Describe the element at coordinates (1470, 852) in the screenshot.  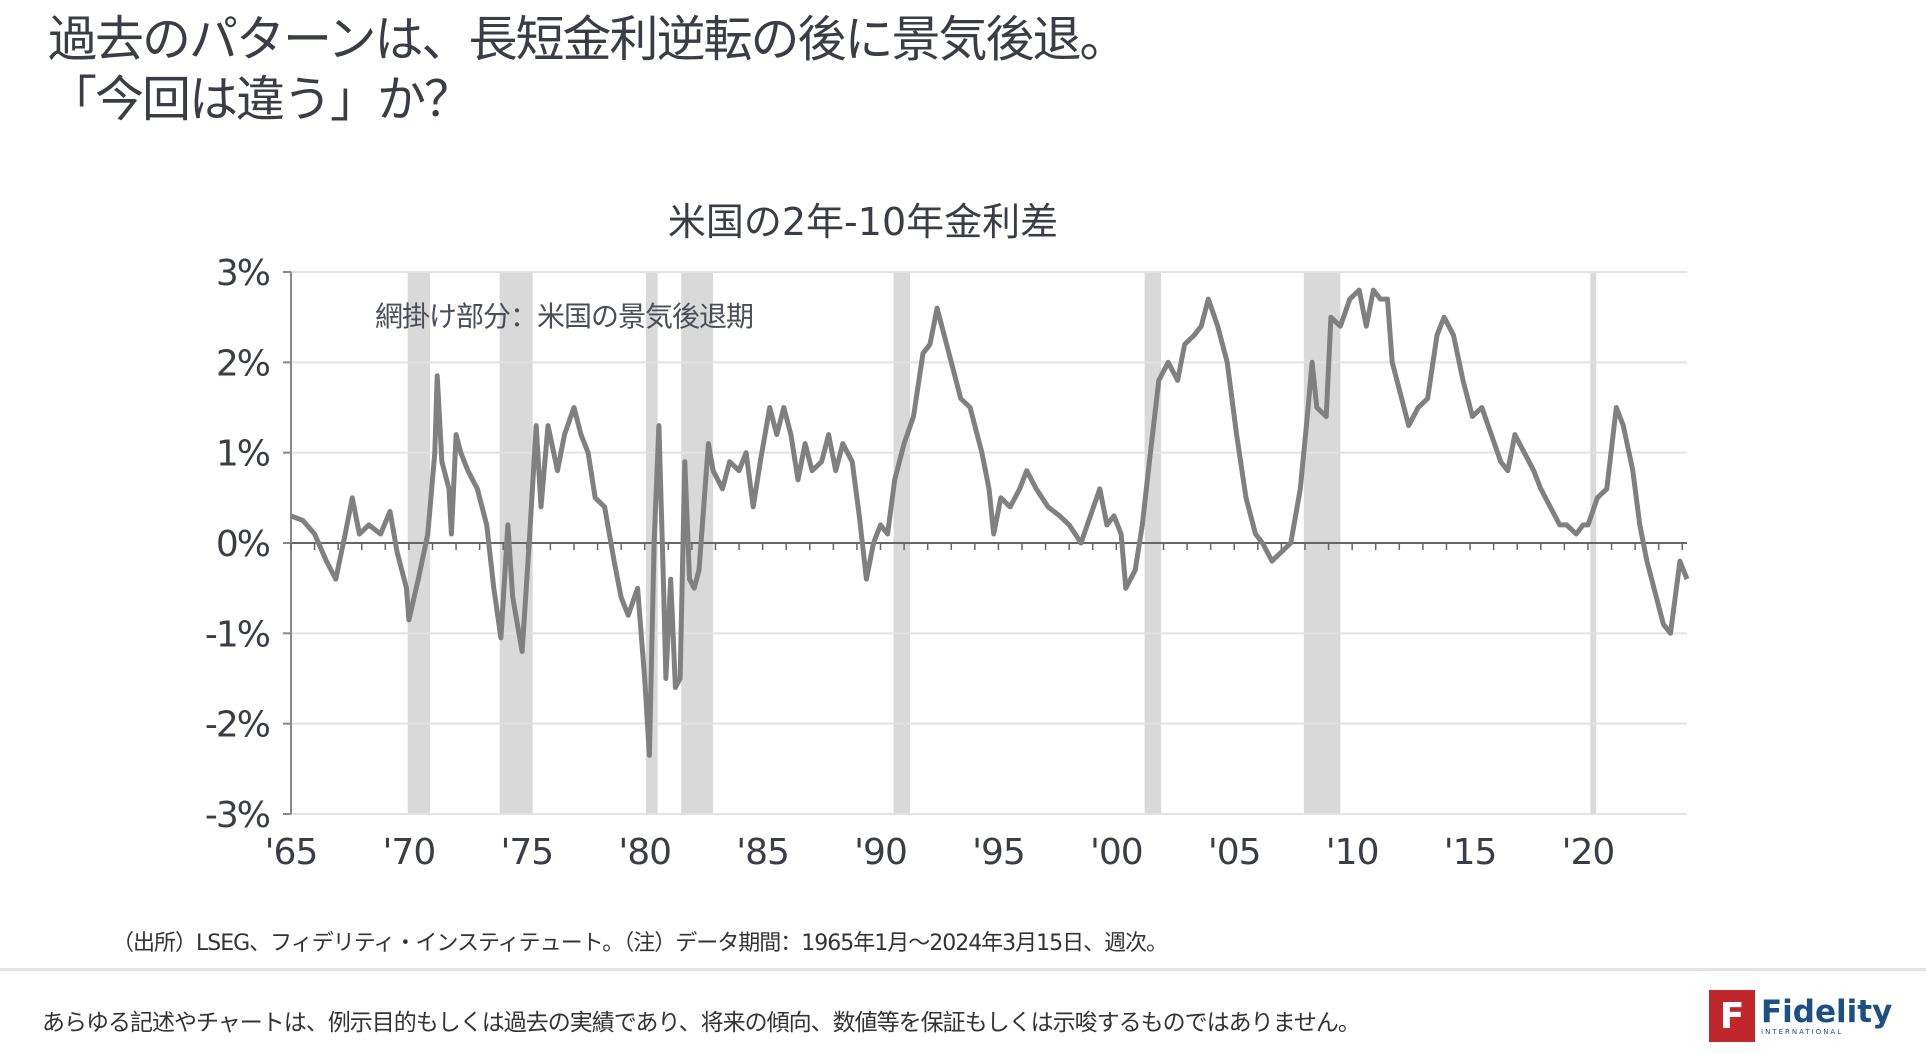
I see `x-tick-label: '15` at that location.